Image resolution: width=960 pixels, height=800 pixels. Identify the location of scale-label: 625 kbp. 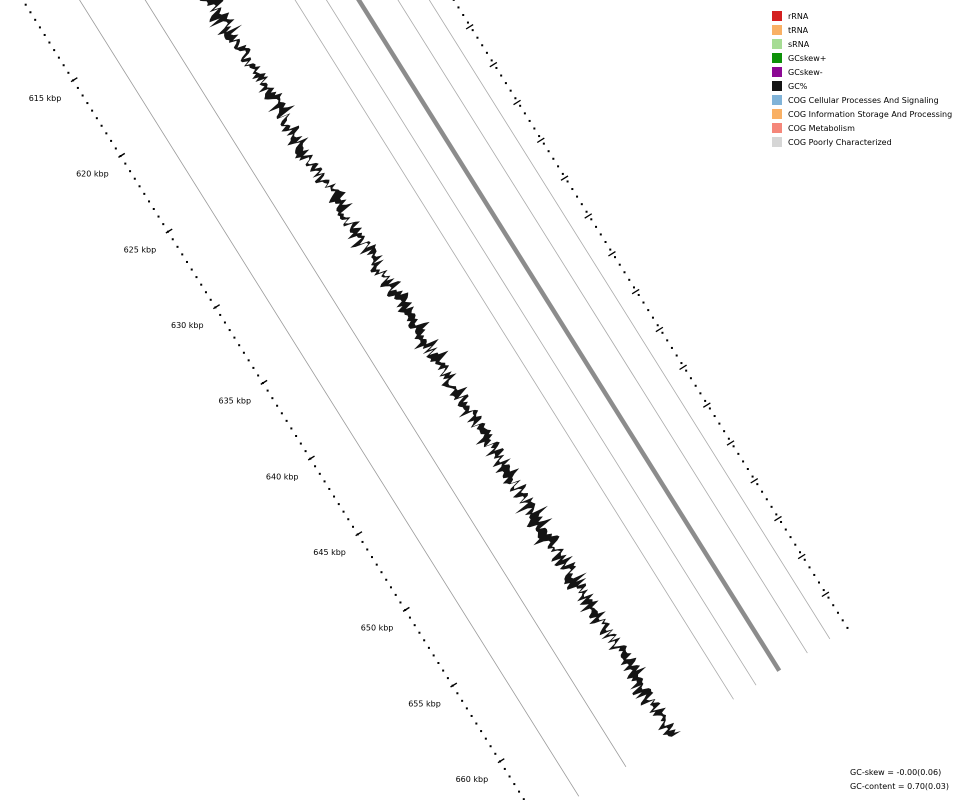
(140, 249).